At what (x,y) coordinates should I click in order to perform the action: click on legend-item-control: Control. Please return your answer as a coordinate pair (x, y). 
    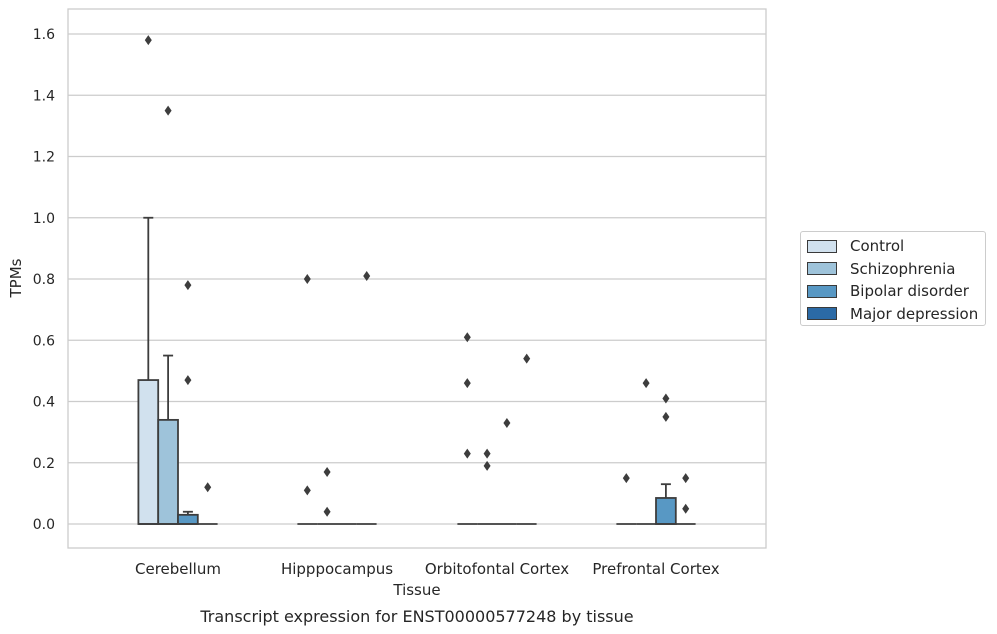
    Looking at the image, I should click on (896, 246).